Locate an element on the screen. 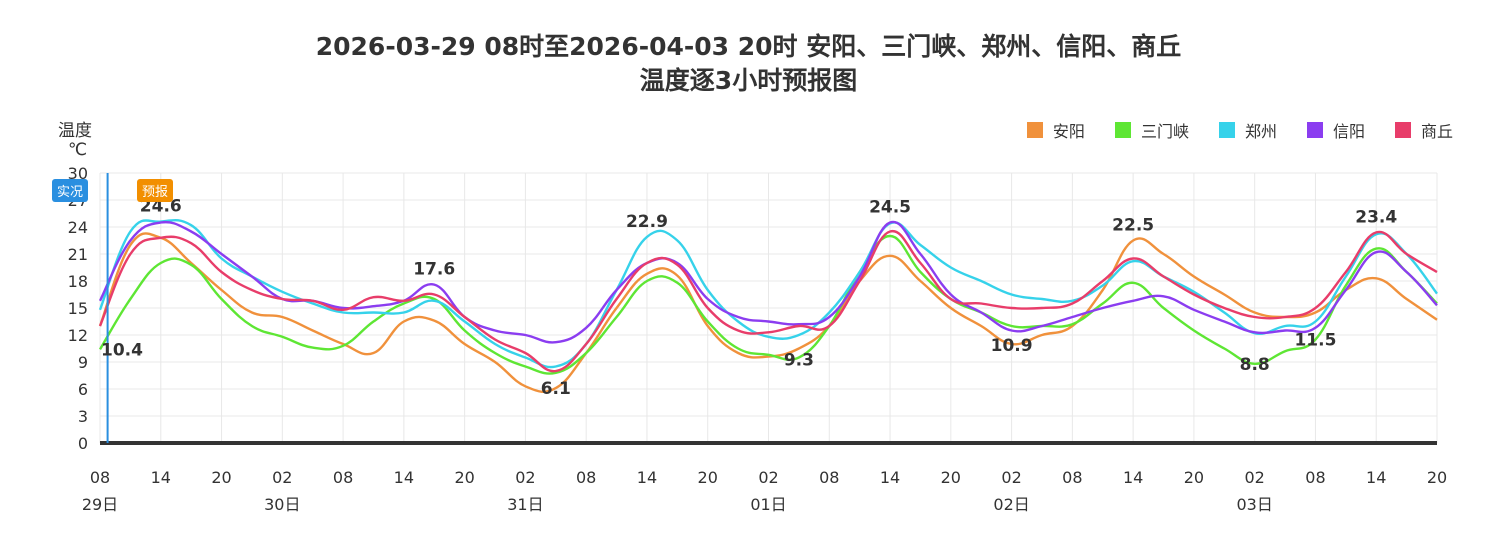  data-label: 10.9 is located at coordinates (1012, 346).